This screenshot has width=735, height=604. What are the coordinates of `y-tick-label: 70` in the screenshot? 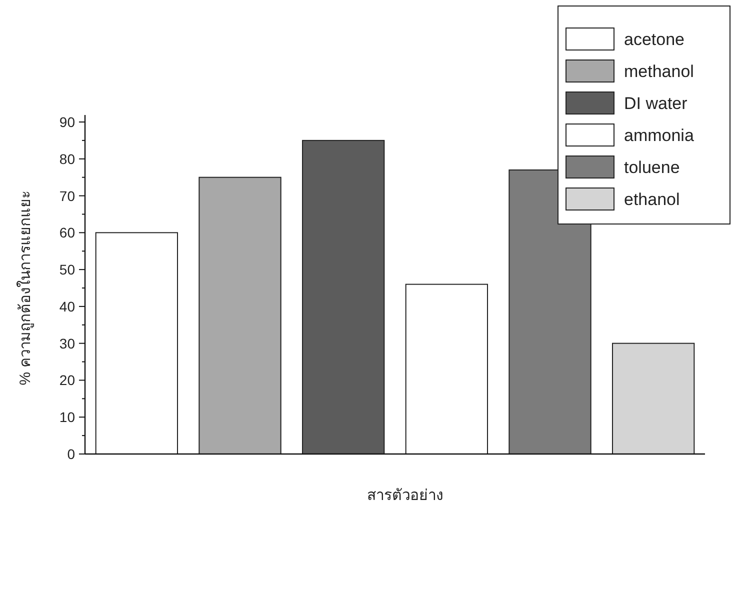 It's located at (67, 196).